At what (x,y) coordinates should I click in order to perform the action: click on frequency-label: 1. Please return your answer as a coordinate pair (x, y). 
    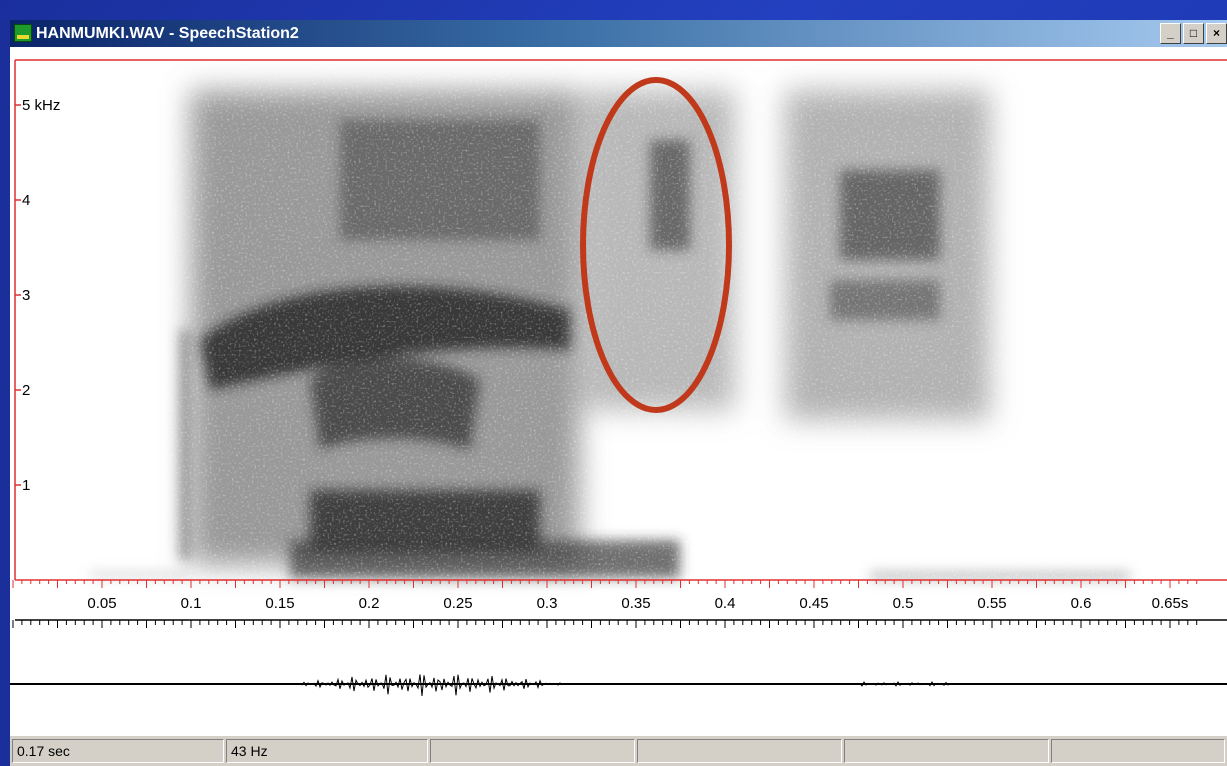
    Looking at the image, I should click on (26, 485).